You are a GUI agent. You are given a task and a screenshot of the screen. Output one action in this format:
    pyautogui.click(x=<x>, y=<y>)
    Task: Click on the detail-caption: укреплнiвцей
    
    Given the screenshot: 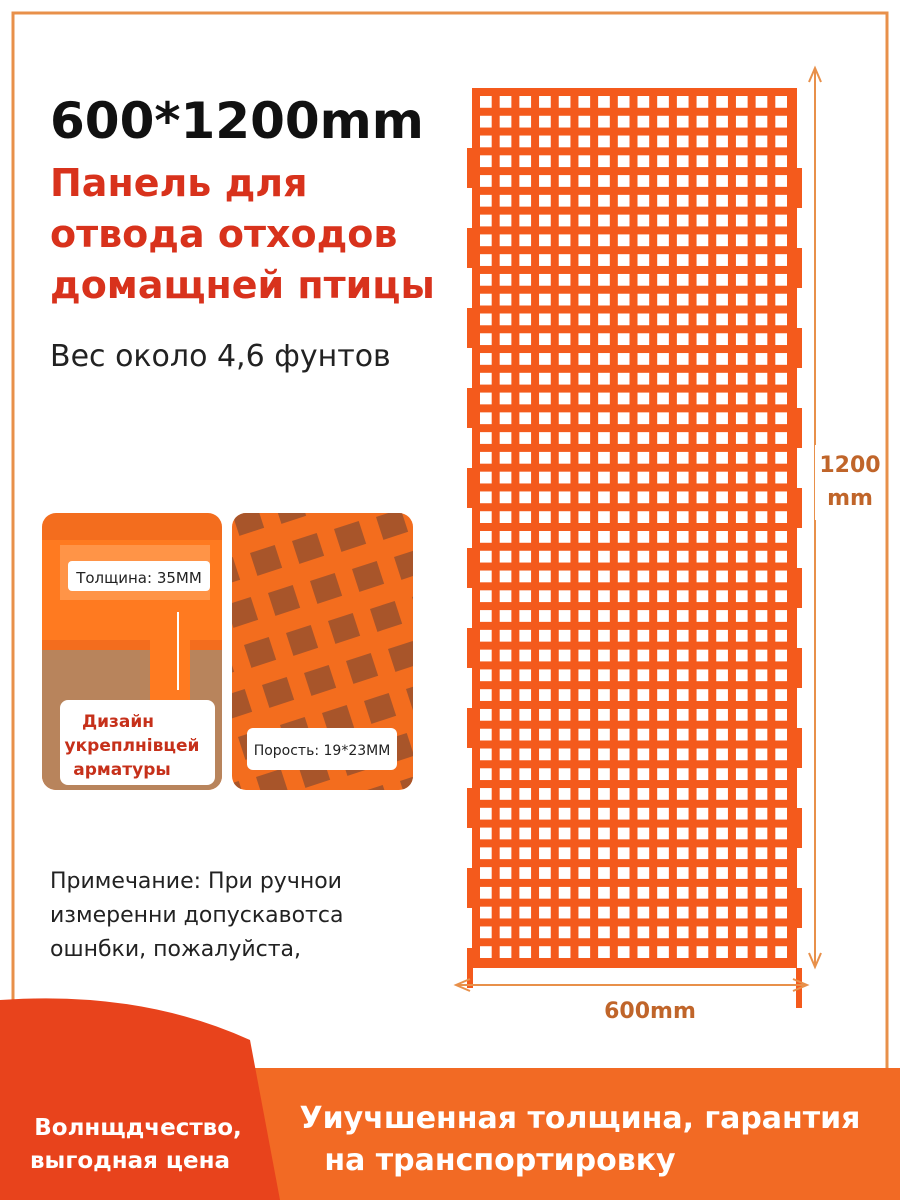 What is the action you would take?
    pyautogui.click(x=132, y=746)
    